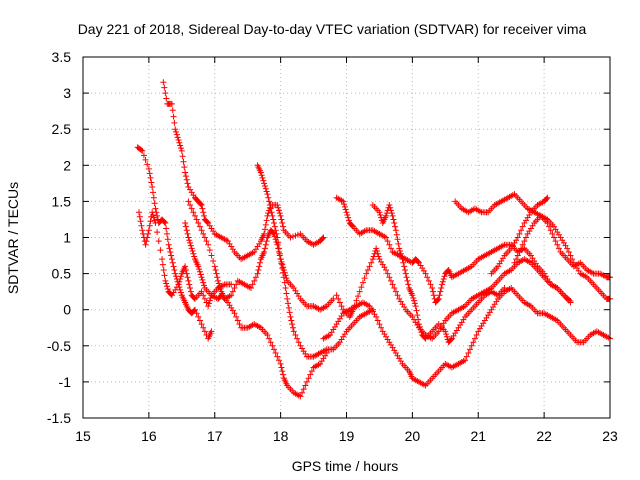 The height and width of the screenshot is (480, 640). What do you see at coordinates (453, 250) in the screenshot?
I see `series-track-g` at bounding box center [453, 250].